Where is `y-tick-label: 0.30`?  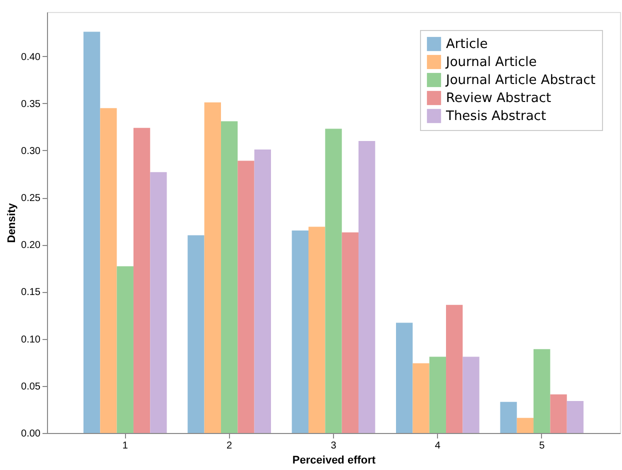
y-tick-label: 0.30 is located at coordinates (31, 151).